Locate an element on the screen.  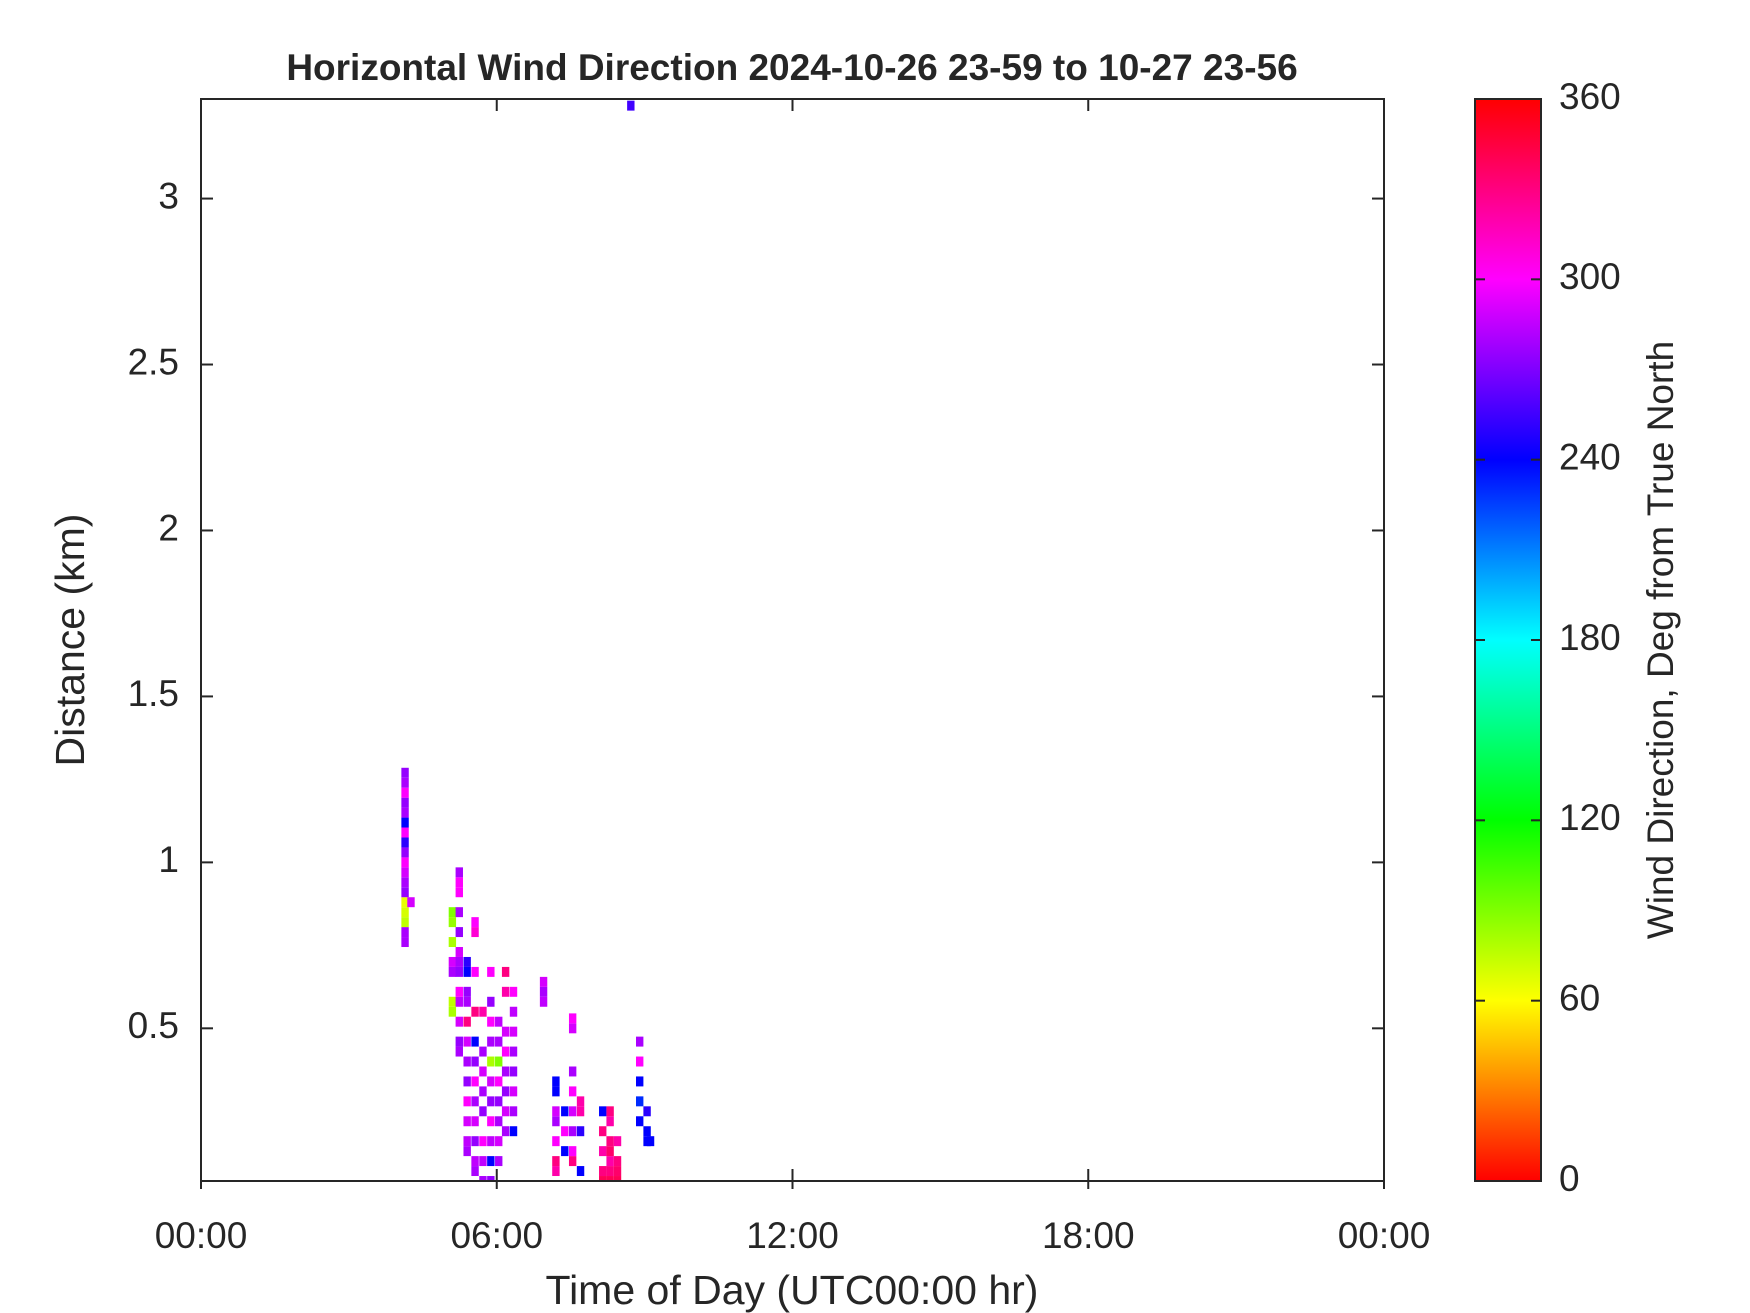
x-tick-label: 18:00 is located at coordinates (1088, 1235).